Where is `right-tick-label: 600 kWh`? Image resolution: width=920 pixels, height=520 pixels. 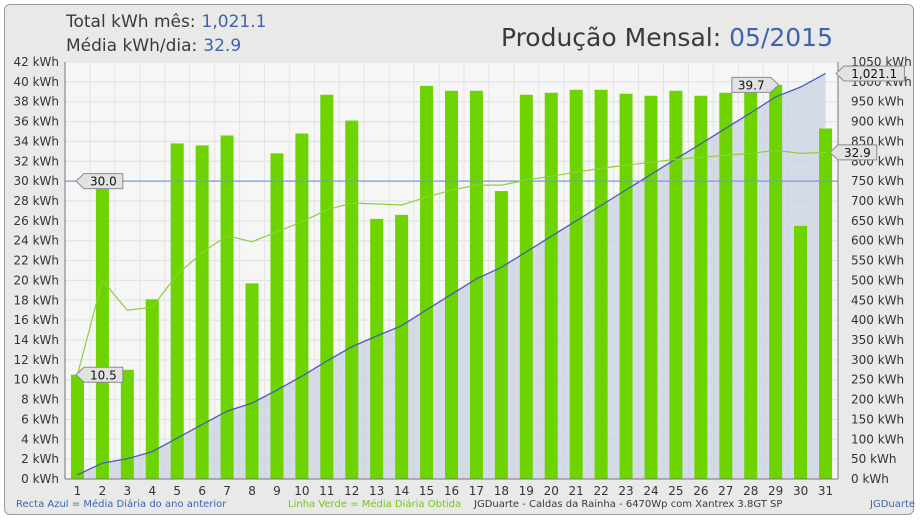
right-tick-label: 600 kWh is located at coordinates (877, 241).